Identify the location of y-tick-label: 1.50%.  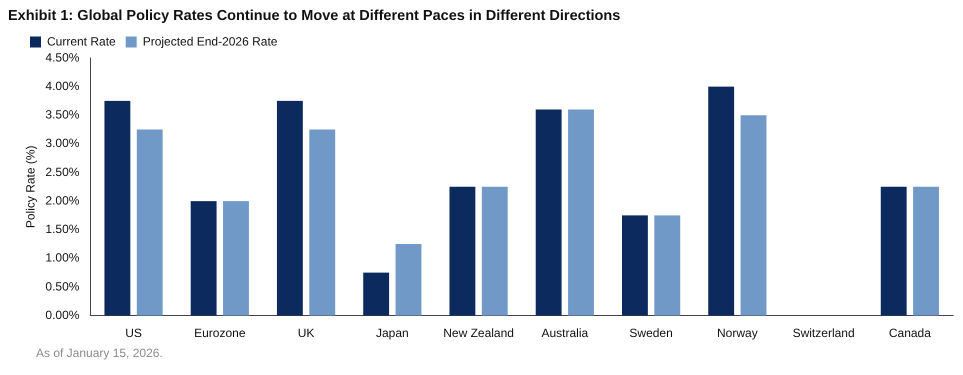
(62, 229).